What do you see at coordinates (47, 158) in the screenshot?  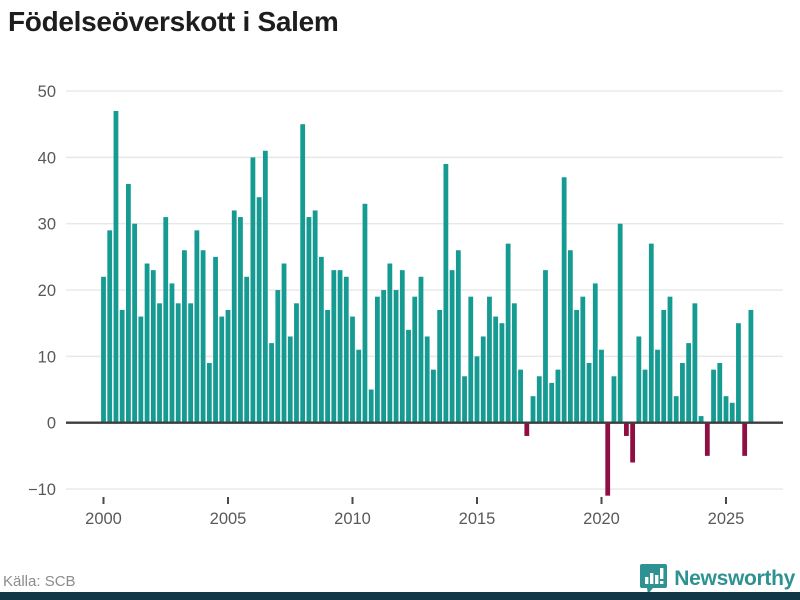 I see `y-axis-tick-label: 40` at bounding box center [47, 158].